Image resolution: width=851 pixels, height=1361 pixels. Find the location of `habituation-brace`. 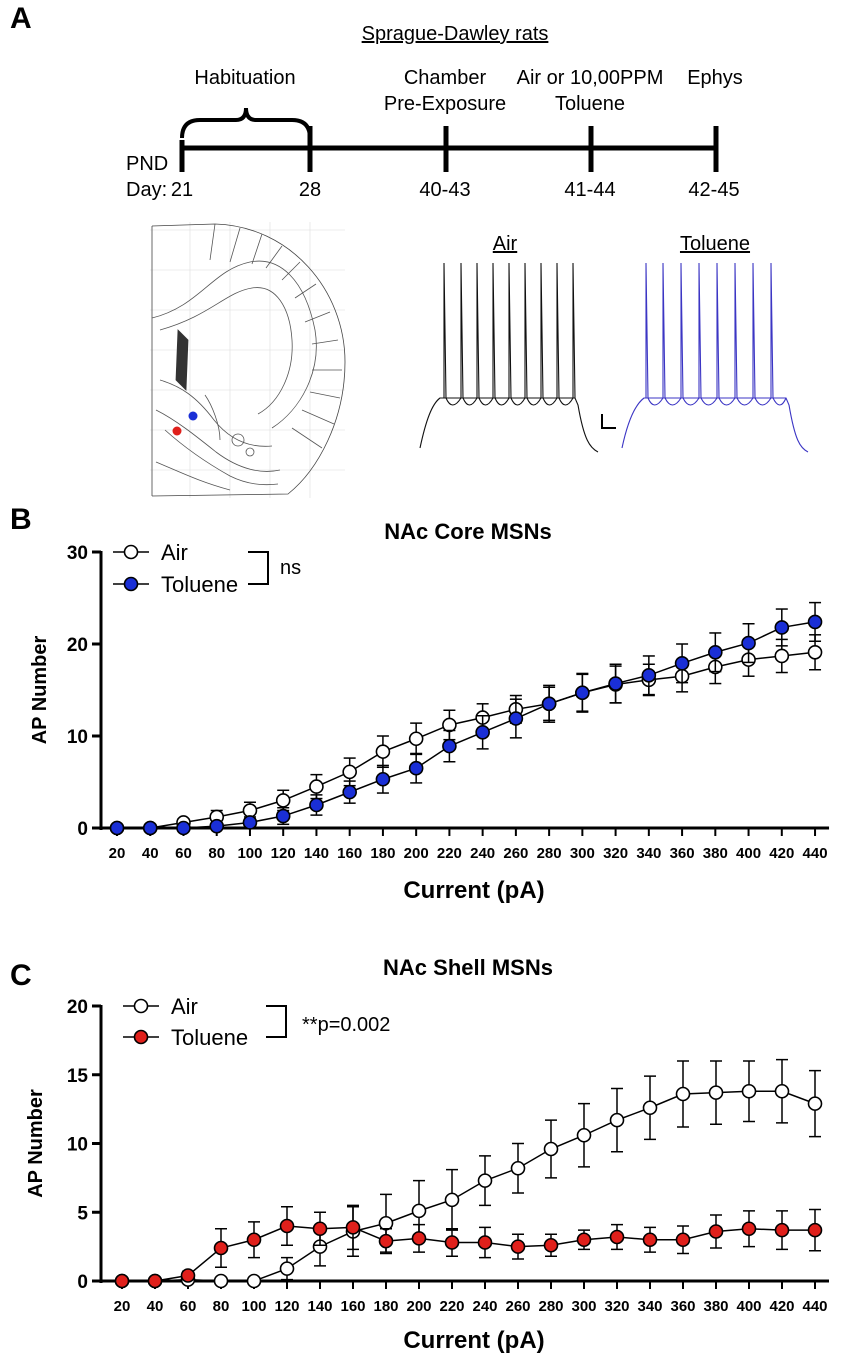

habituation-brace is located at coordinates (246, 123).